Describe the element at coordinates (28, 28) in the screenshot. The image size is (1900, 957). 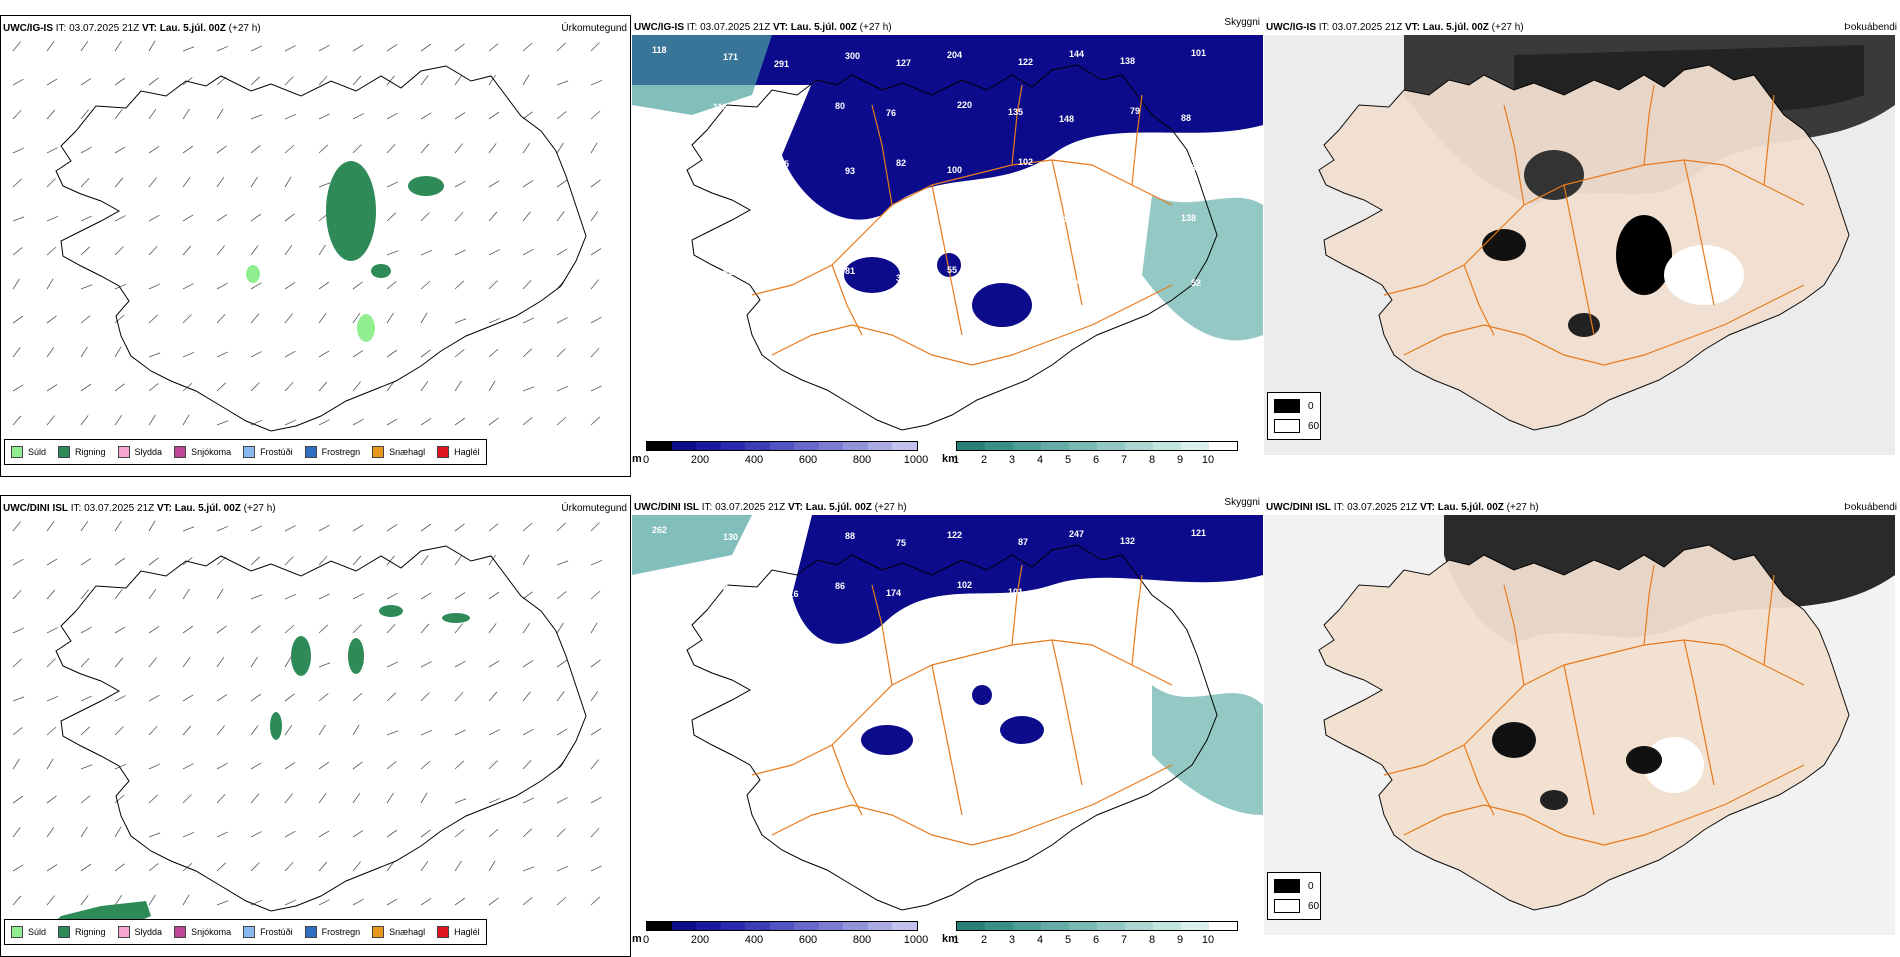
I see `model-name: UWC/IG-IS` at that location.